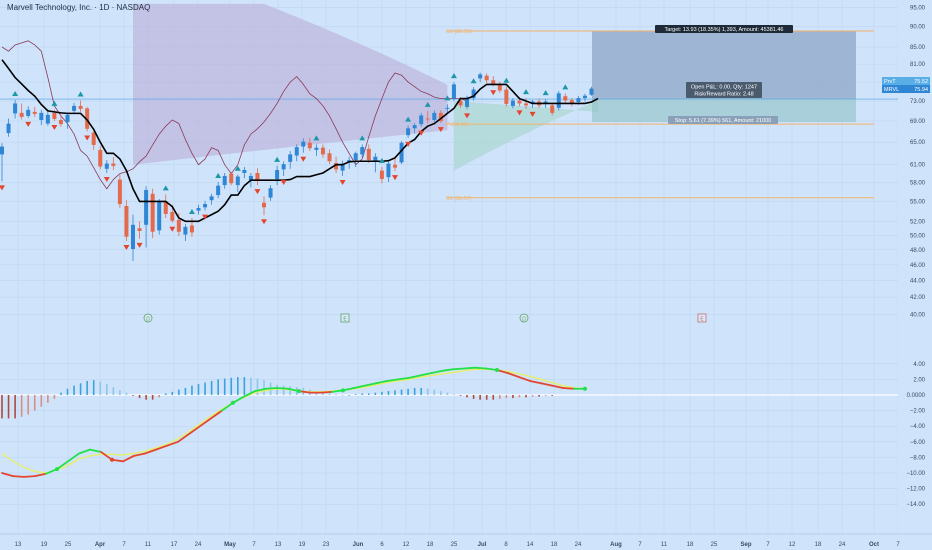 This screenshot has width=932, height=550. Describe the element at coordinates (723, 121) in the screenshot. I see `stop-label: Stop: 5.61 (7.39%) 561, Amount: 21000` at that location.